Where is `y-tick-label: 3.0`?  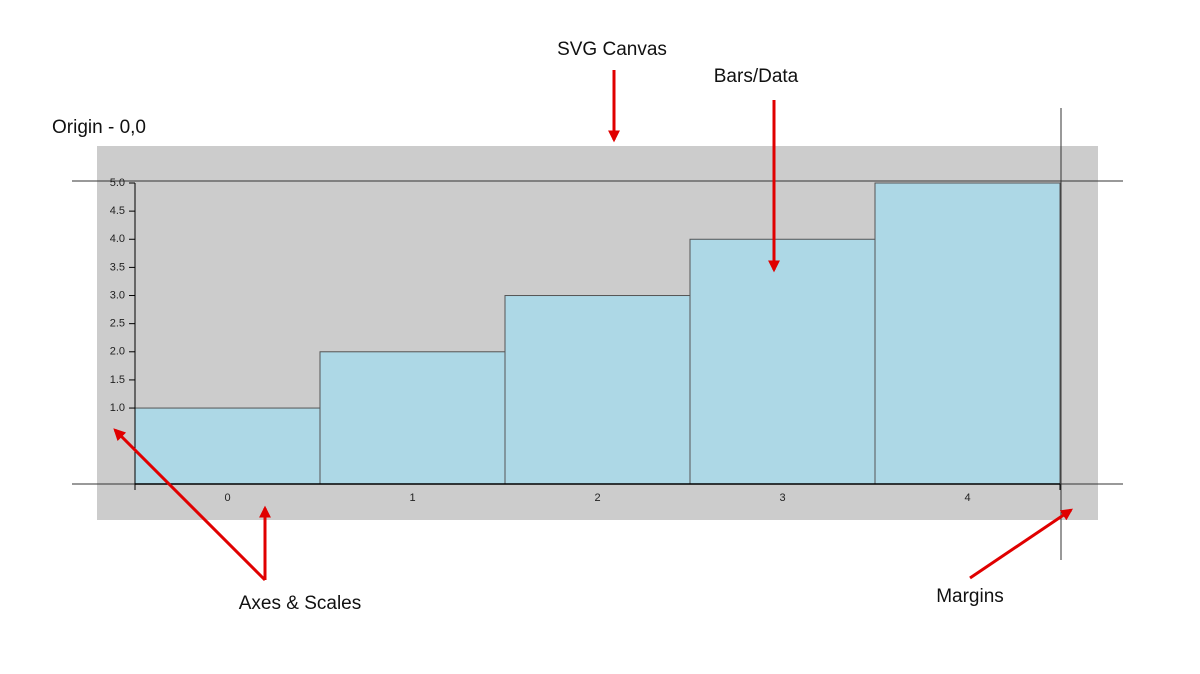 y-tick-label: 3.0 is located at coordinates (117, 295).